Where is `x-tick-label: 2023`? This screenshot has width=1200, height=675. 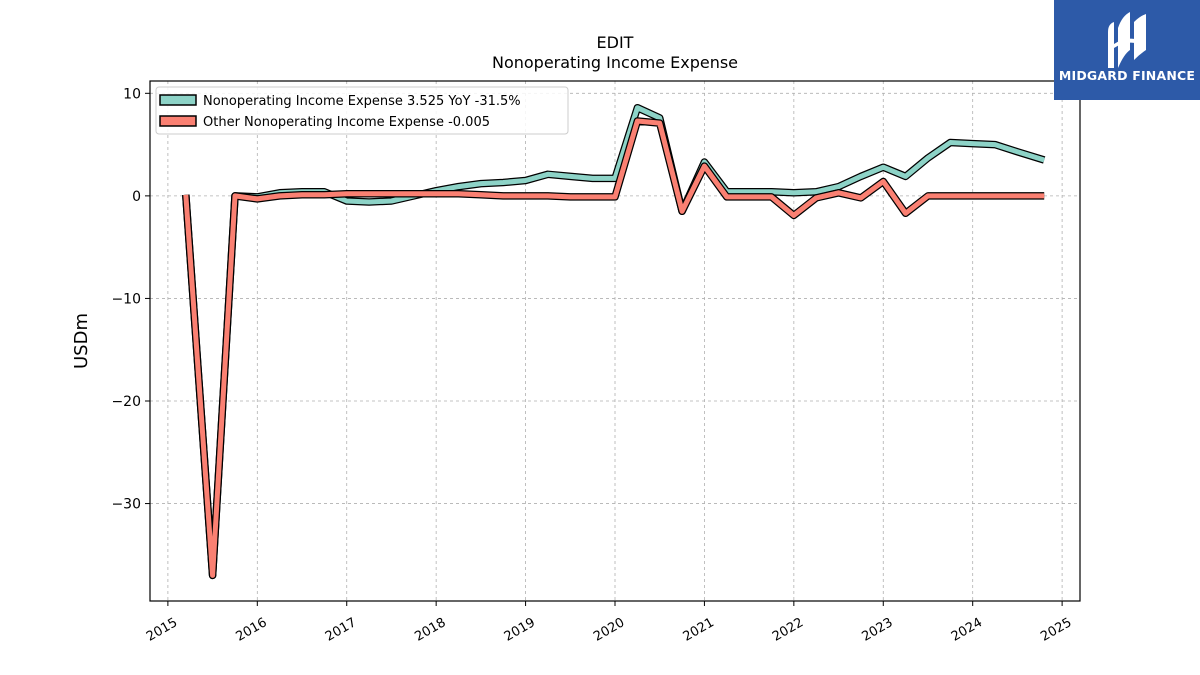
x-tick-label: 2023 is located at coordinates (877, 630).